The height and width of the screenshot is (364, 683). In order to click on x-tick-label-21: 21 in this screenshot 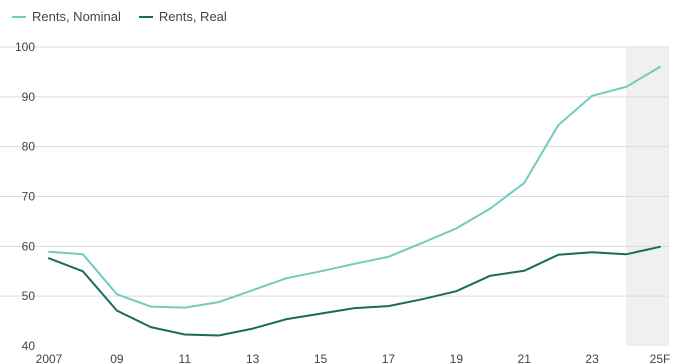, I will do `click(525, 358)`.